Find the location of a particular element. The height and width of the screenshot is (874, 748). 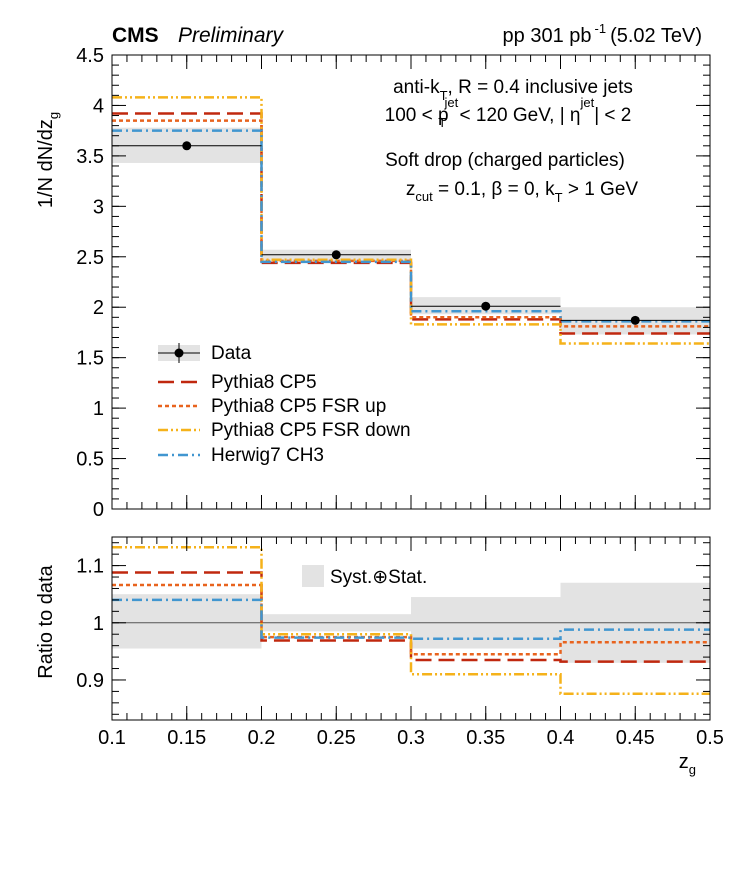

x-axis-label: zg is located at coordinates (687, 764).